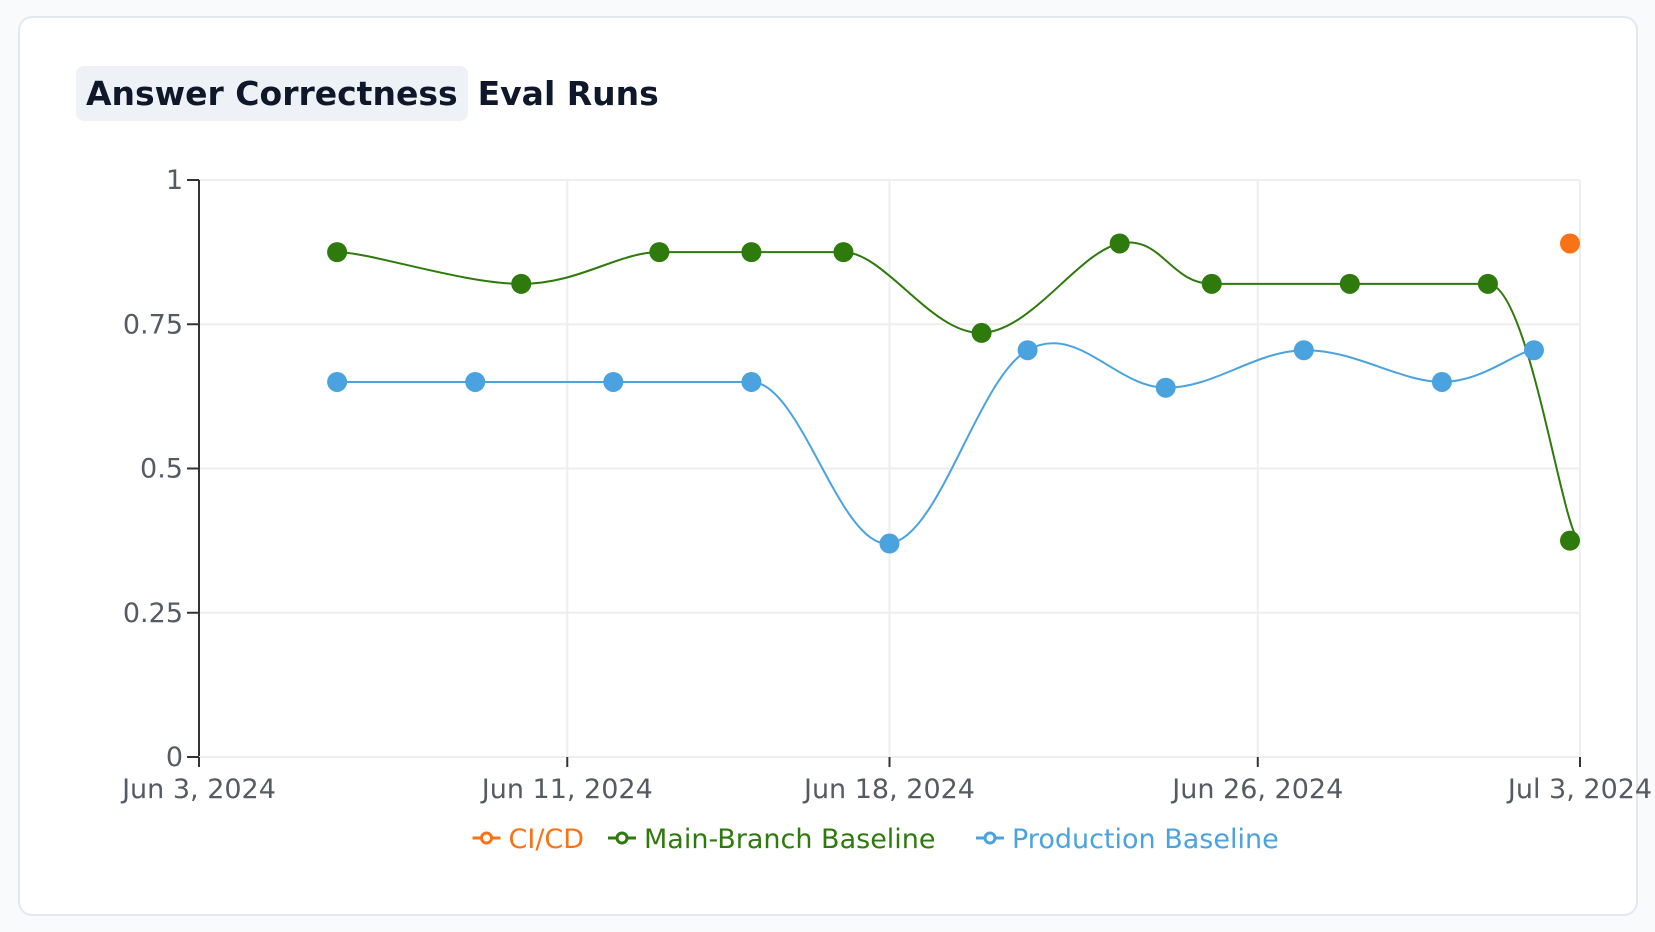 This screenshot has width=1655, height=932. Describe the element at coordinates (547, 839) in the screenshot. I see `legend-label: CI/CD` at that location.